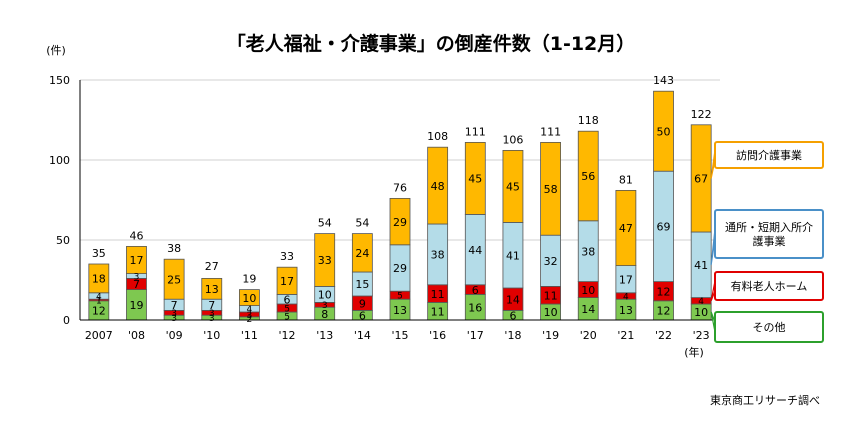  What do you see at coordinates (626, 179) in the screenshot?
I see `total-label-15: 81` at bounding box center [626, 179].